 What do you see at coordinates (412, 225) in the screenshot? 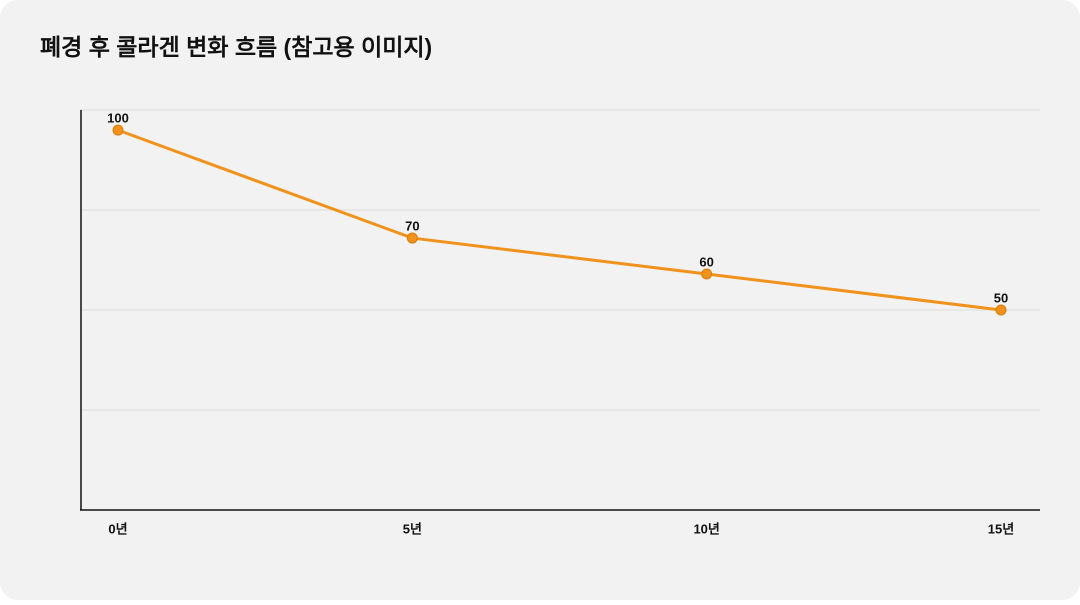
I see `data-label: 70` at bounding box center [412, 225].